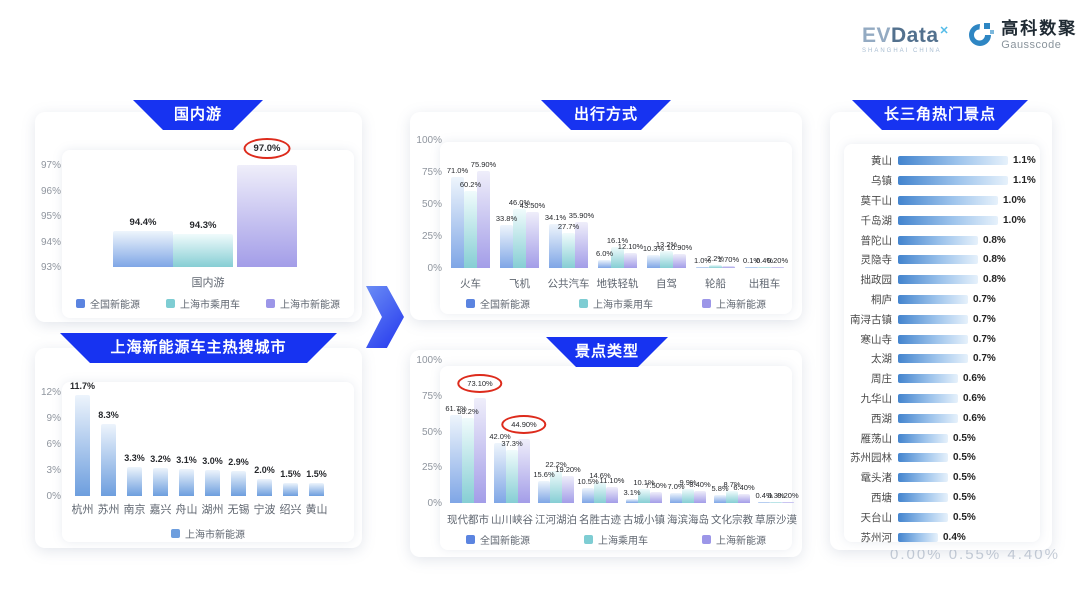 This screenshot has width=1080, height=608. Describe the element at coordinates (876, 517) in the screenshot. I see `hotspot-name: 天台山` at that location.